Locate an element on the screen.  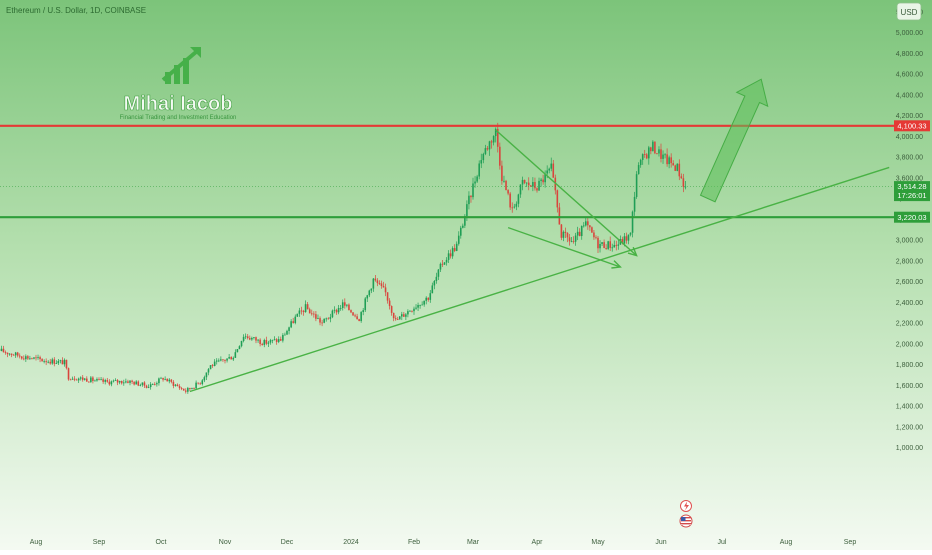
watermark-name: Mihai Iacob is located at coordinates (178, 104).